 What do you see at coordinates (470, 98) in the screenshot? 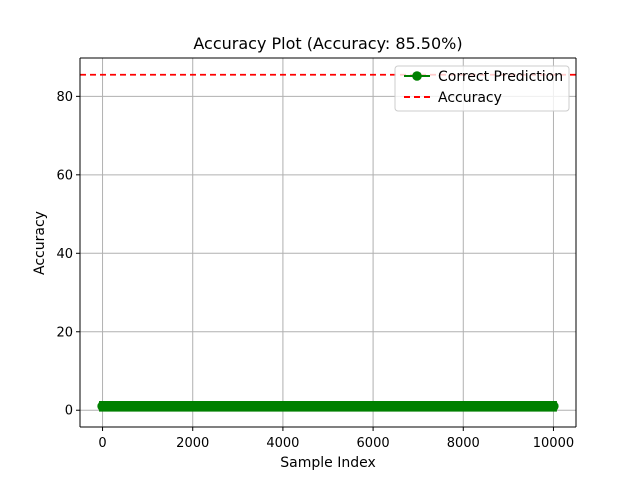
I see `legend-label-accuracy: Accuracy` at bounding box center [470, 98].